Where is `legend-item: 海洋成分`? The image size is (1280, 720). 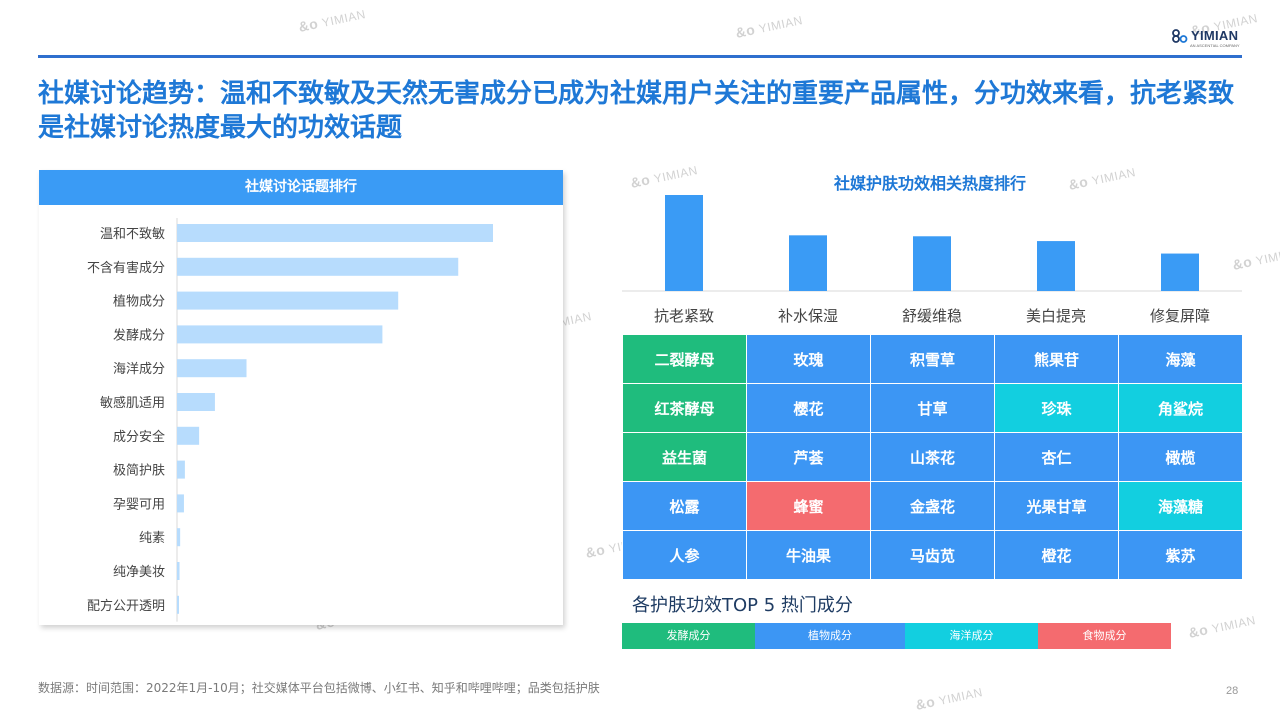 legend-item: 海洋成分 is located at coordinates (971, 636).